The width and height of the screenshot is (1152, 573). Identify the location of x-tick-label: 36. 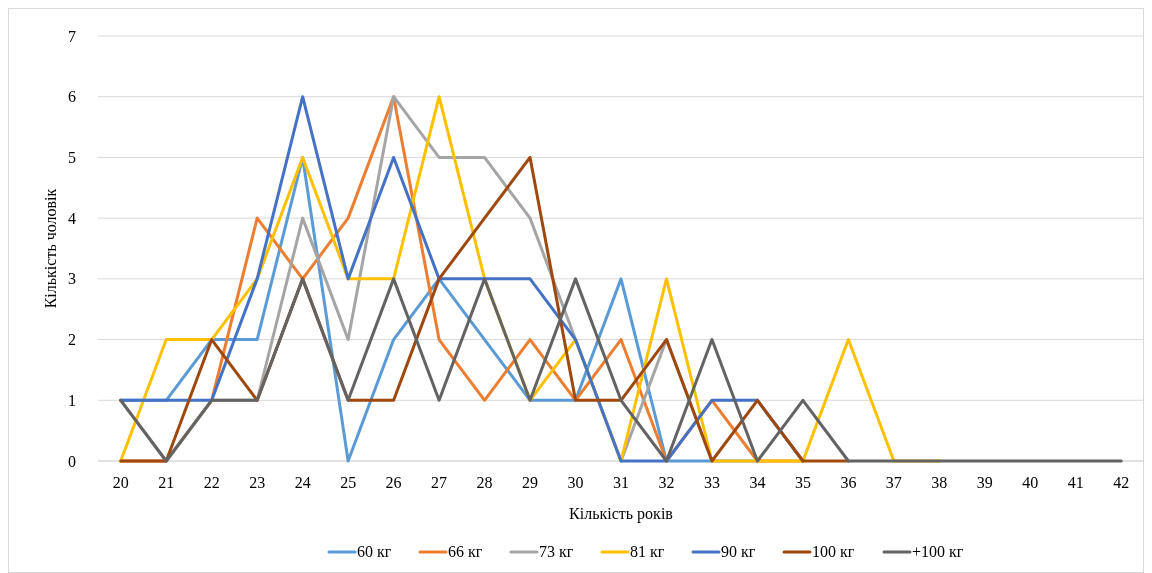
(848, 482).